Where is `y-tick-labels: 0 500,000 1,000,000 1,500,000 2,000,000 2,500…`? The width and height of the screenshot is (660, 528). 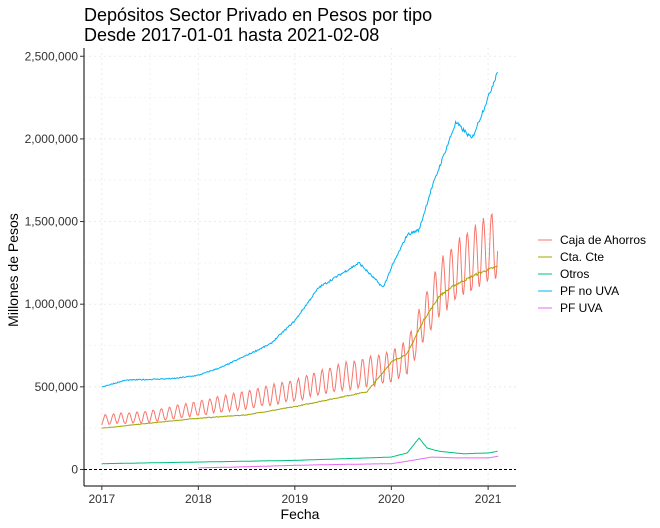 y-tick-labels: 0 500,000 1,000,000 1,500,000 2,000,000 2,500… is located at coordinates (54, 262).